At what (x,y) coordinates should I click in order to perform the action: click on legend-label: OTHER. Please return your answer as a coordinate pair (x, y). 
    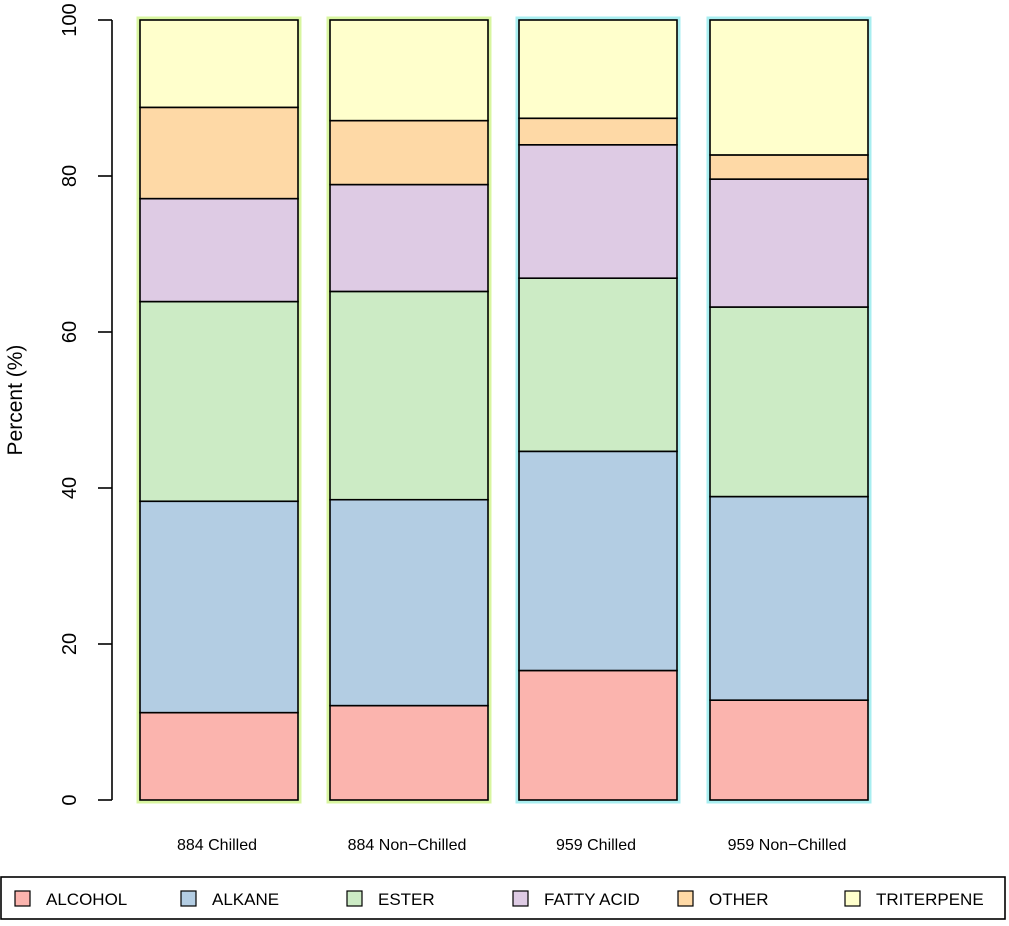
    Looking at the image, I should click on (739, 899).